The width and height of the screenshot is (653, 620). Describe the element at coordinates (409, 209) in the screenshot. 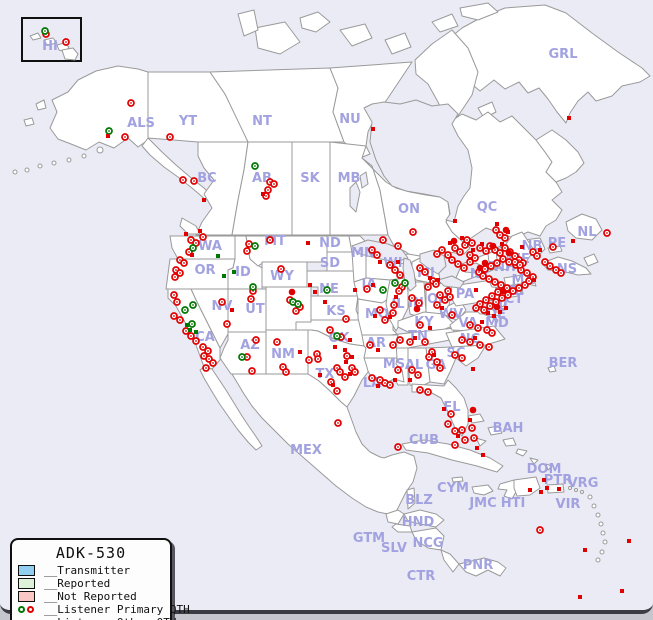

I see `region-label-ON: ON` at that location.